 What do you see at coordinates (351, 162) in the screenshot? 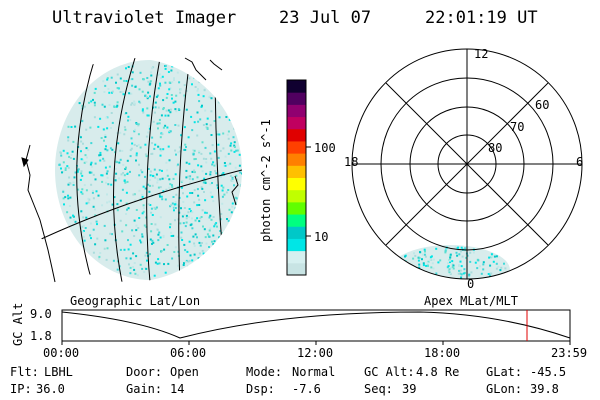
I see `mlt-label-18: 18` at bounding box center [351, 162].